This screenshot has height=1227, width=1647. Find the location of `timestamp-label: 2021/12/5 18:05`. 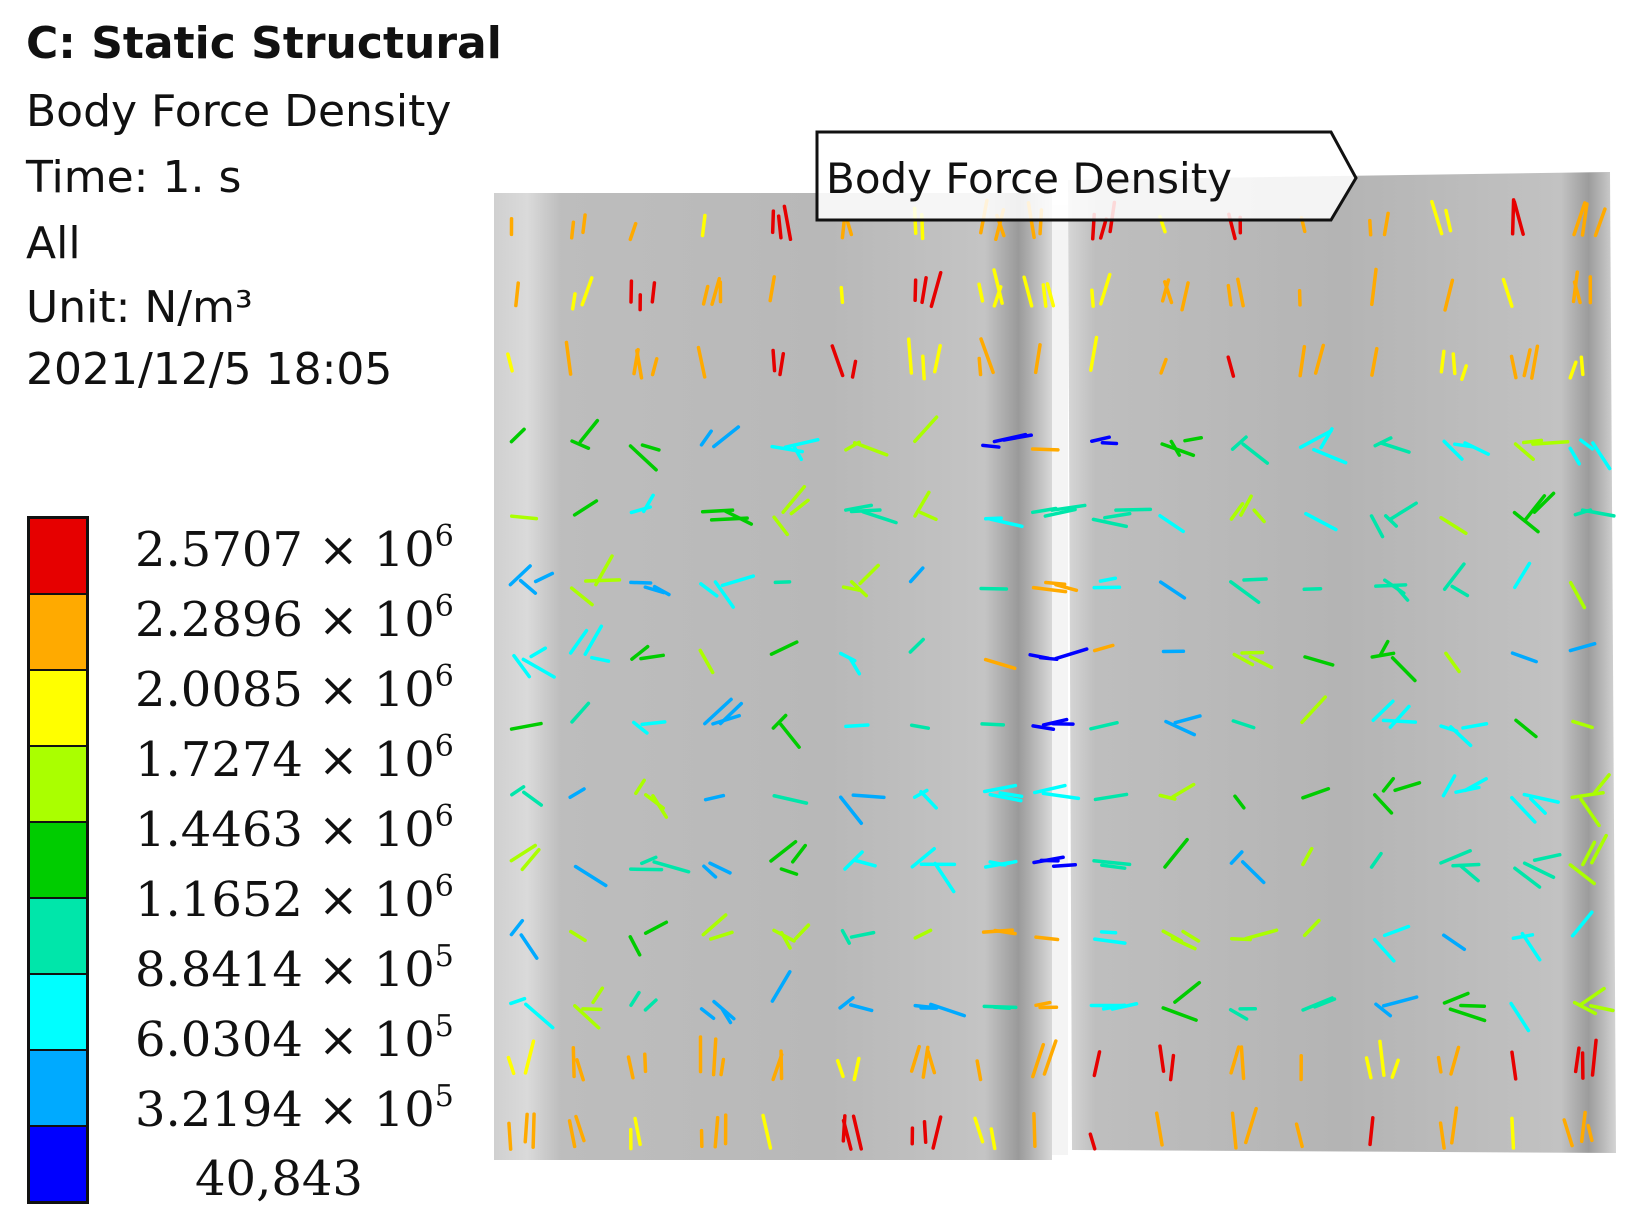

timestamp-label: 2021/12/5 18:05 is located at coordinates (209, 369).